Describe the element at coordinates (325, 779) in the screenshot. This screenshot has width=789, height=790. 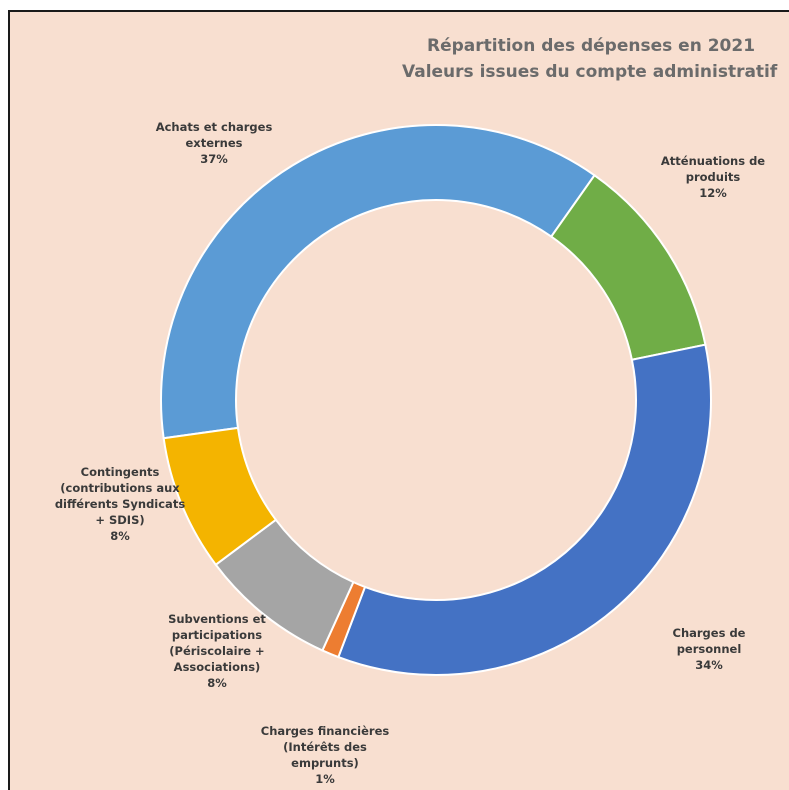
I see `slice-label-percent: 1%` at that location.